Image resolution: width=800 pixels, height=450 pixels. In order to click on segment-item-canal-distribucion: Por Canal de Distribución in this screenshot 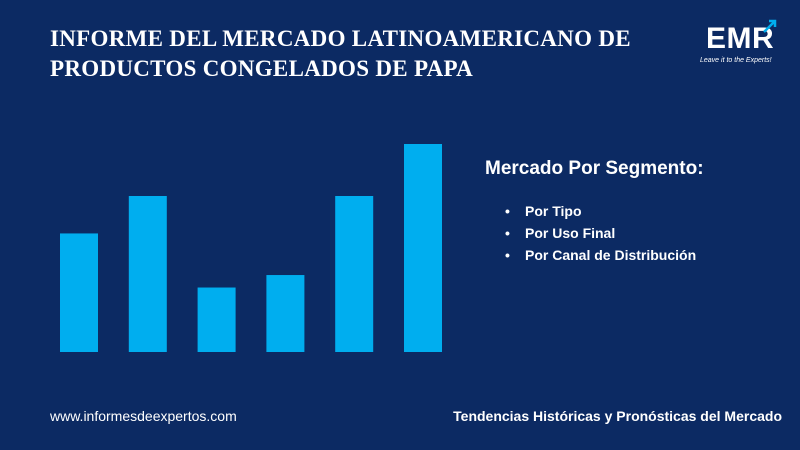, I will do `click(600, 255)`.